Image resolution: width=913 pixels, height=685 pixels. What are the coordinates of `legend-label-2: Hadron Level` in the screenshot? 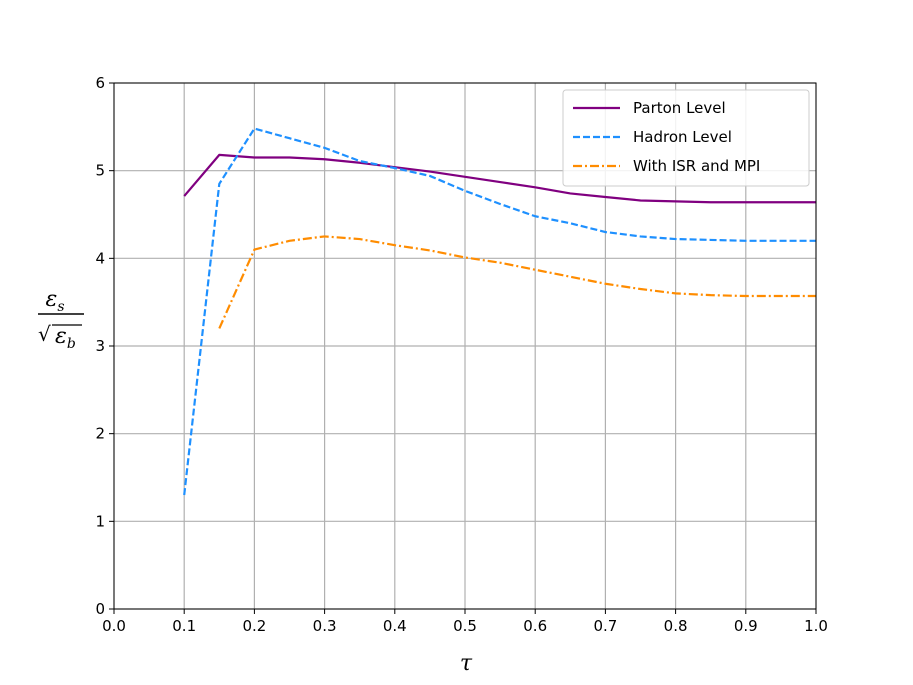 It's located at (682, 137).